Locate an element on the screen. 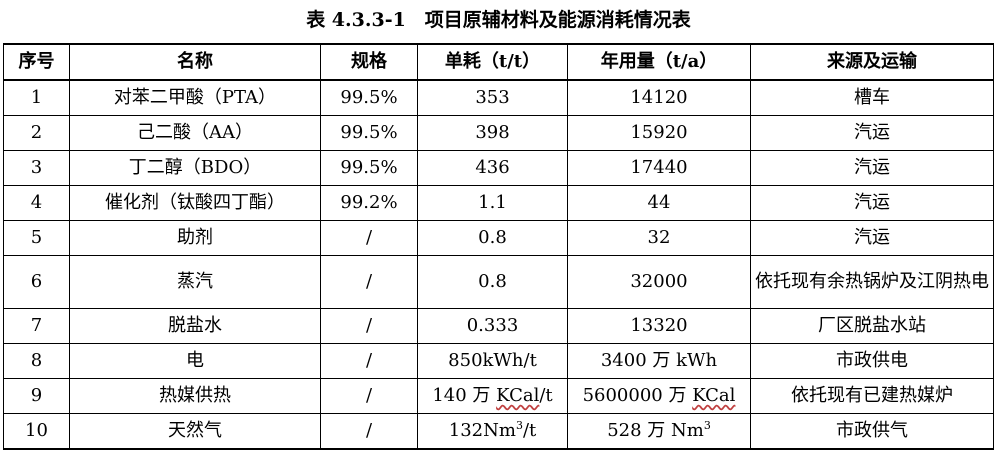 Image resolution: width=997 pixels, height=454 pixels. table-title: 表 4.3.3-1 项目原辅材料及能源消耗情况表 is located at coordinates (498, 20).